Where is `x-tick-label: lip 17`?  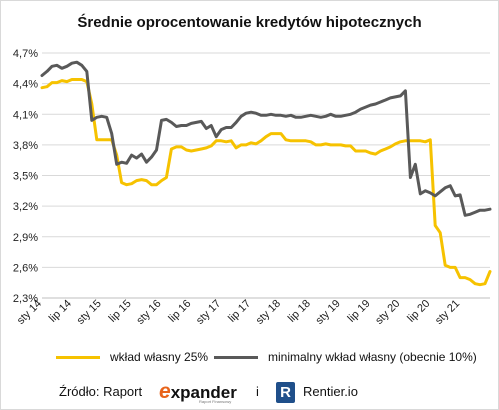
x-tick-label: lip 17 is located at coordinates (239, 311).